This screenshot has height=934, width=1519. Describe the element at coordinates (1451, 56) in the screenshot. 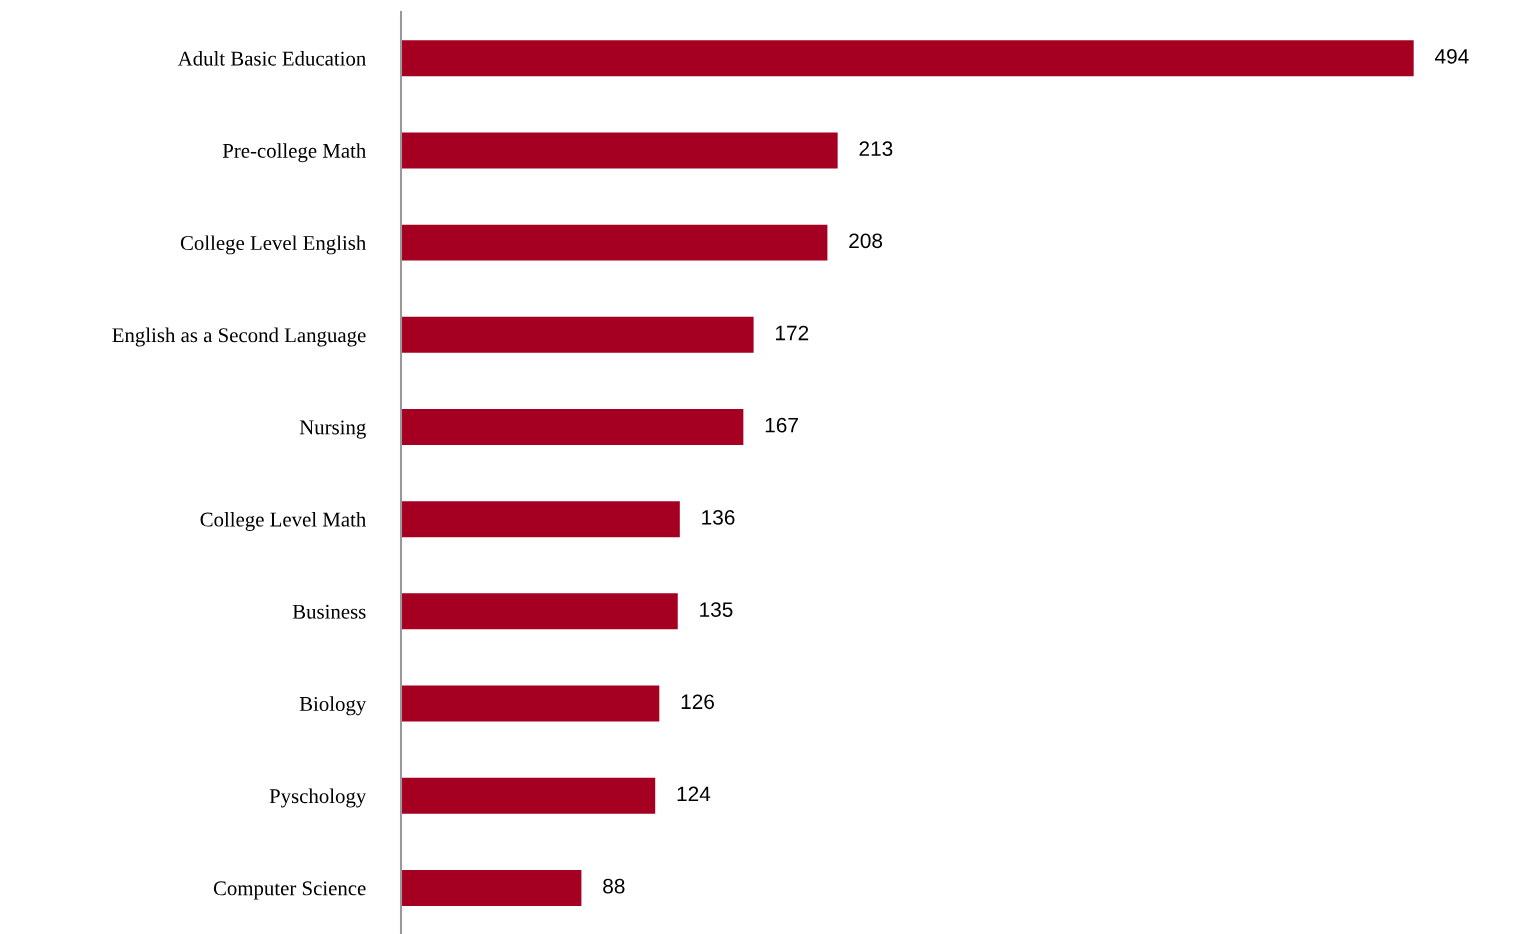

I see `data-label: 494` at that location.